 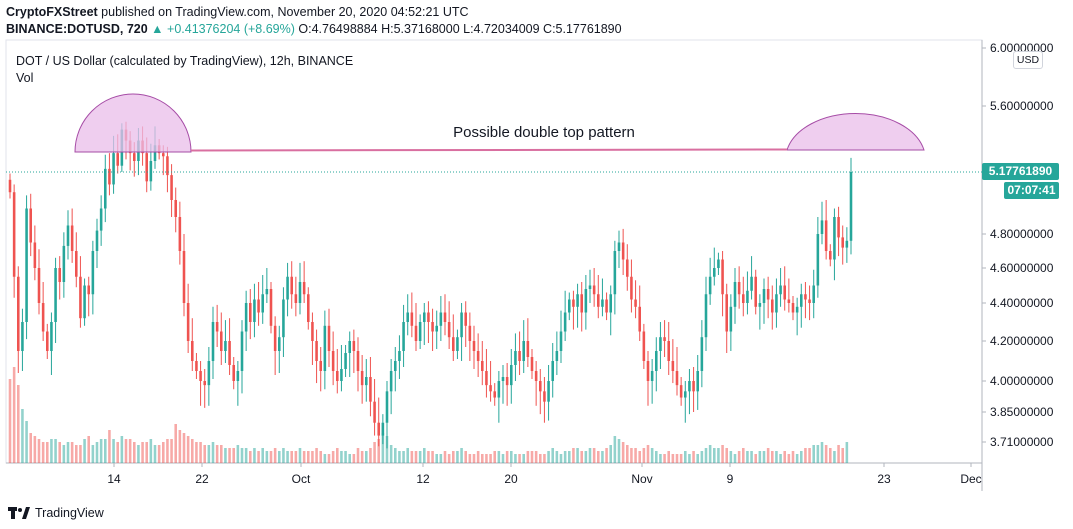 I want to click on double-top-pattern: Possible double top pattern, so click(x=499, y=123).